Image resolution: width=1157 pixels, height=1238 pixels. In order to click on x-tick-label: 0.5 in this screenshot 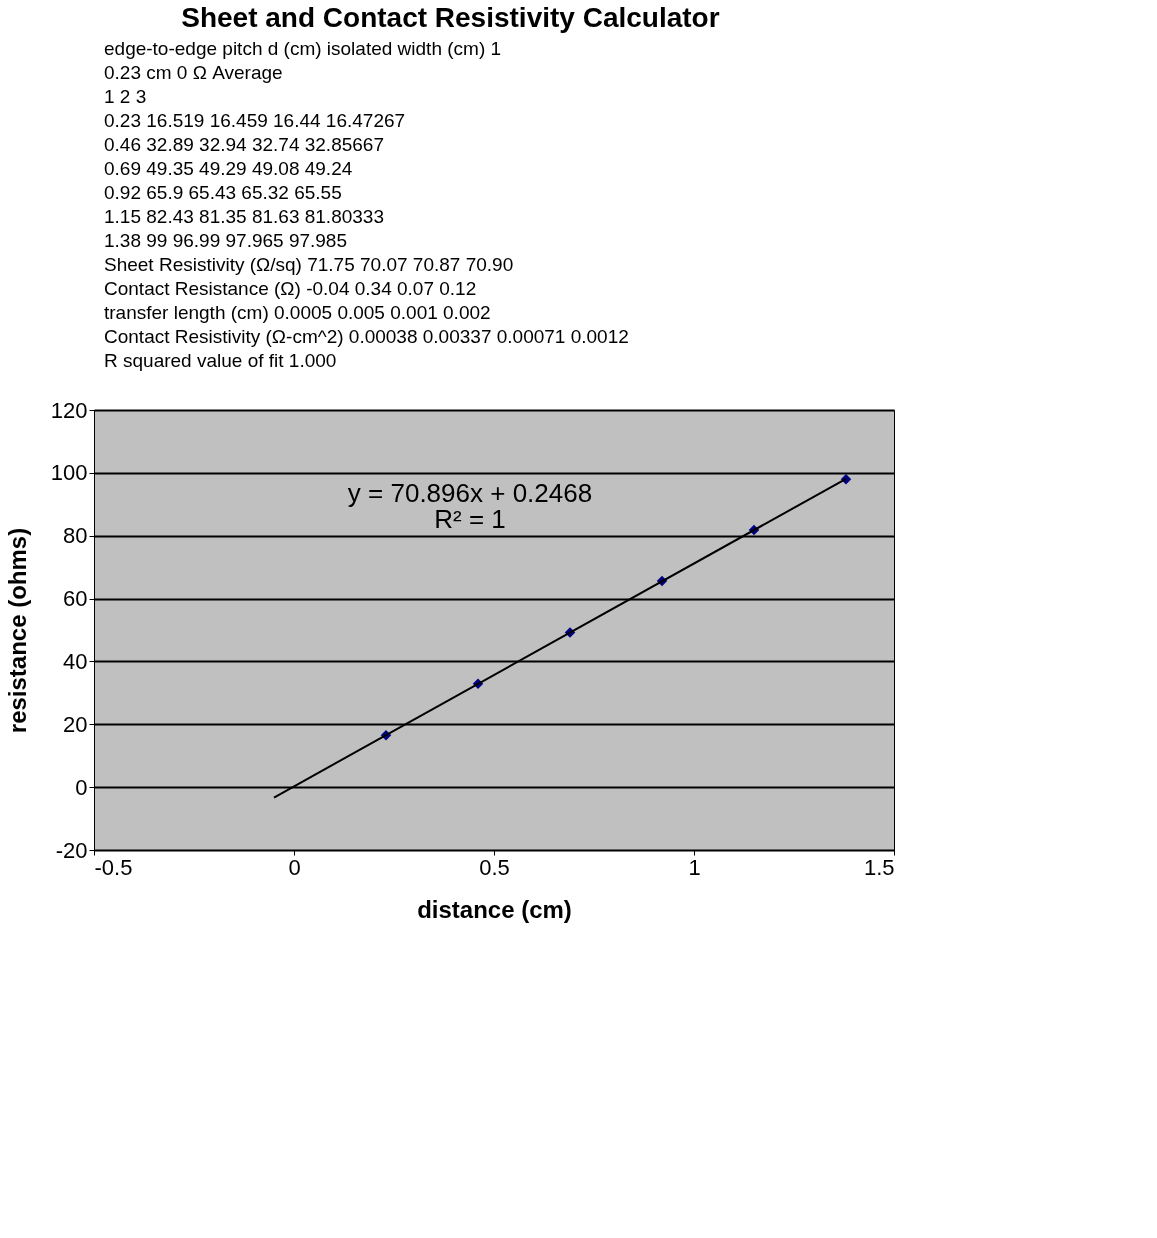, I will do `click(494, 867)`.